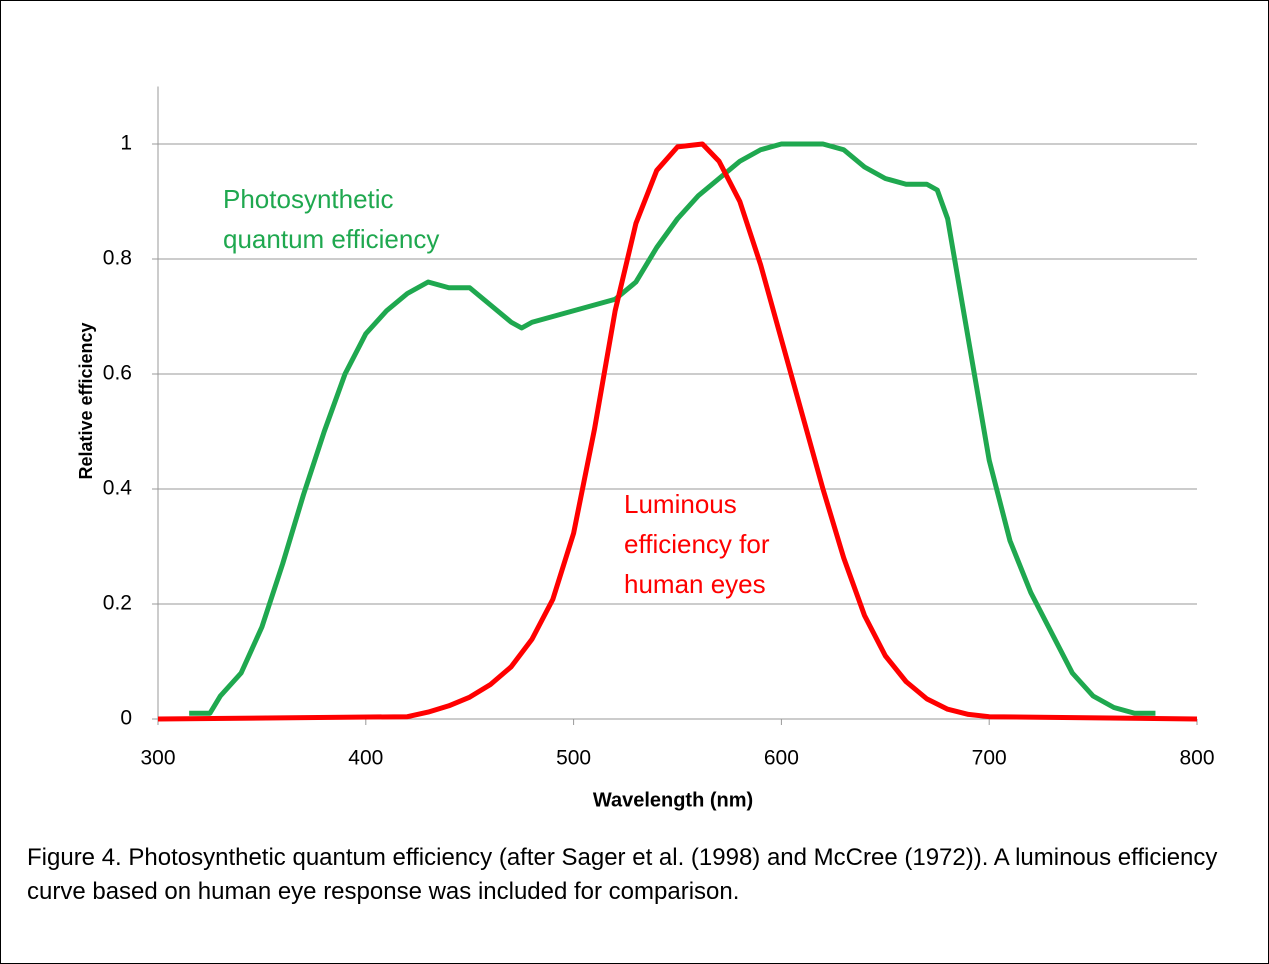  I want to click on x-tick-label: 700, so click(989, 758).